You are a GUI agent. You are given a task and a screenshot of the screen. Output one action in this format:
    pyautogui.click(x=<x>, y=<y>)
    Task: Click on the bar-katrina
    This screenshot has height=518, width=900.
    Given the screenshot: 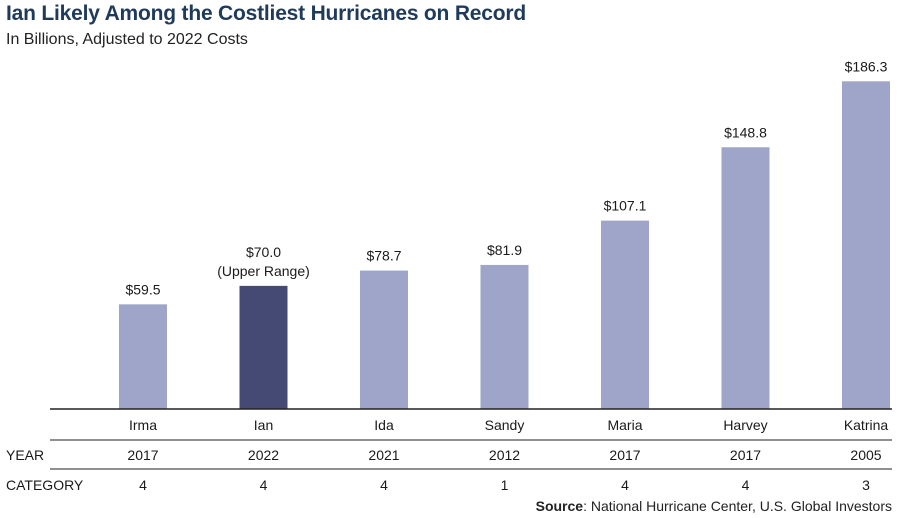 What is the action you would take?
    pyautogui.click(x=866, y=245)
    